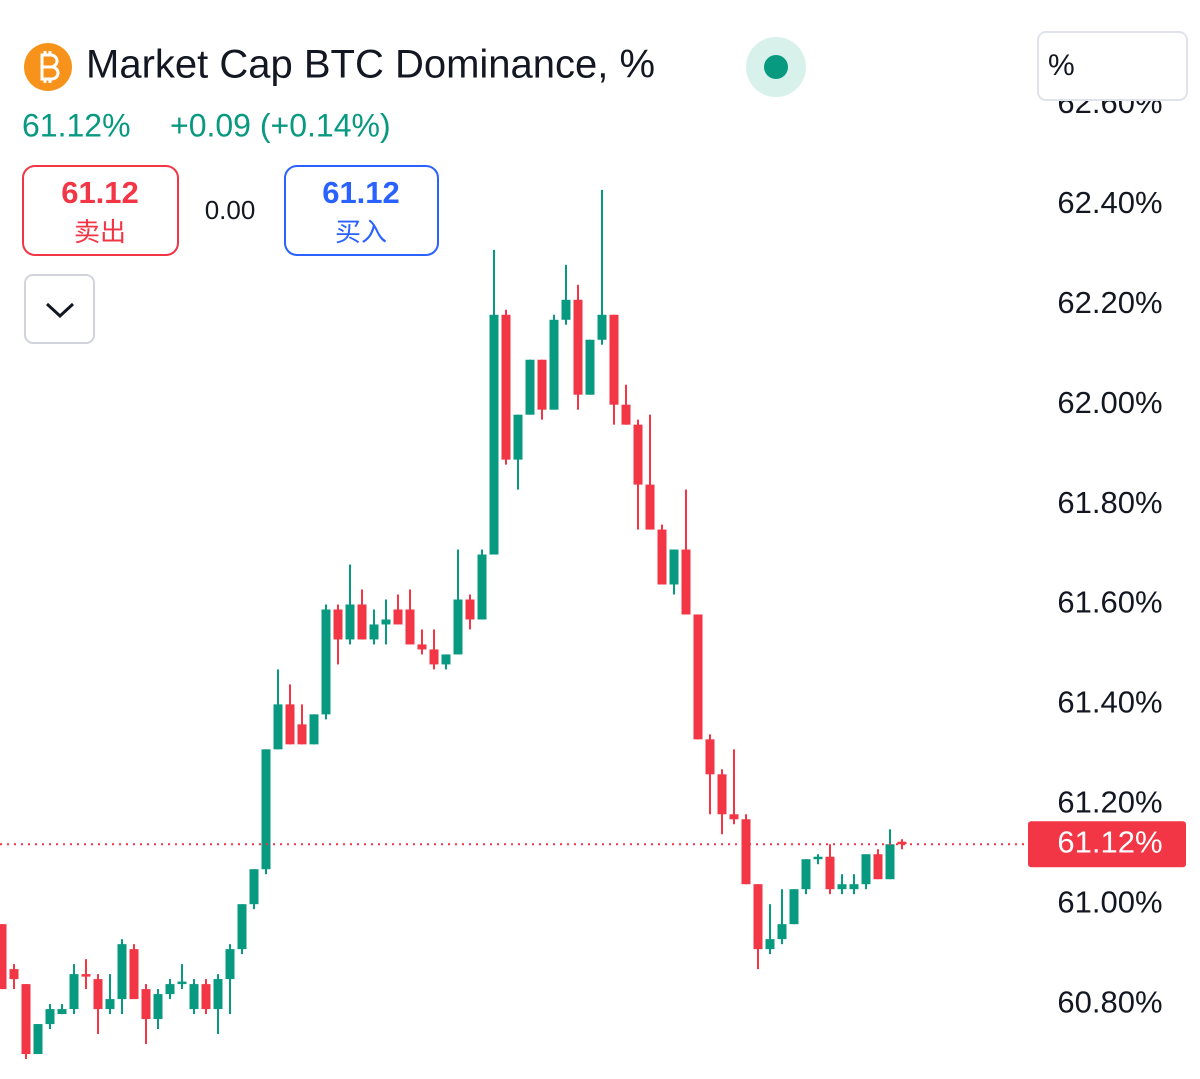  What do you see at coordinates (50, 67) in the screenshot?
I see `btc-glyph` at bounding box center [50, 67].